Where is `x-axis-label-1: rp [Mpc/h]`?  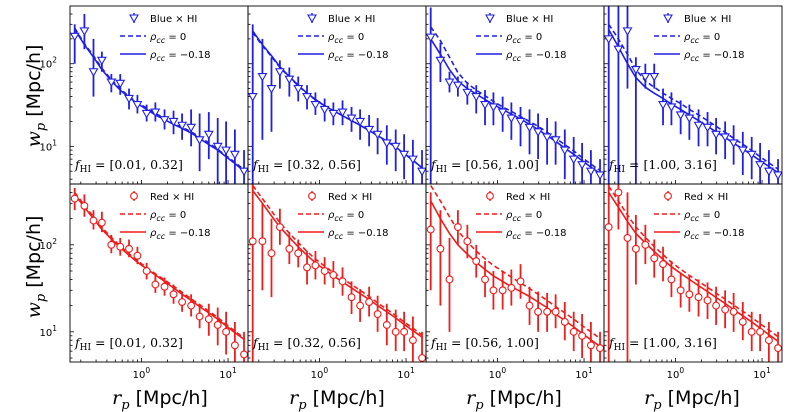 x-axis-label-1: rp [Mpc/h] is located at coordinates (160, 399).